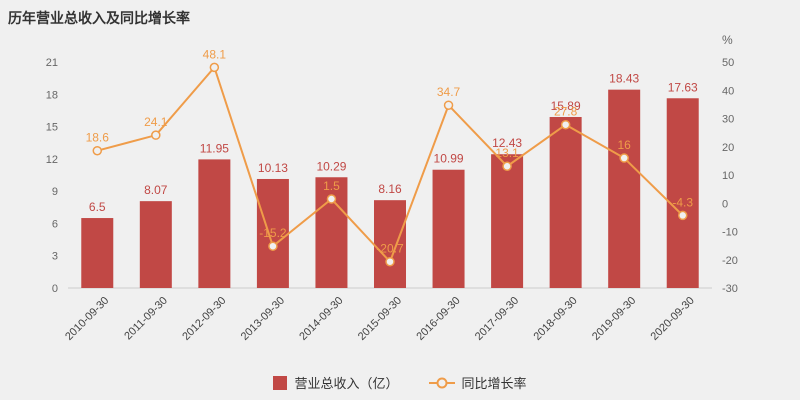 This screenshot has height=400, width=800. What do you see at coordinates (727, 40) in the screenshot?
I see `right-axis-unit: %` at bounding box center [727, 40].